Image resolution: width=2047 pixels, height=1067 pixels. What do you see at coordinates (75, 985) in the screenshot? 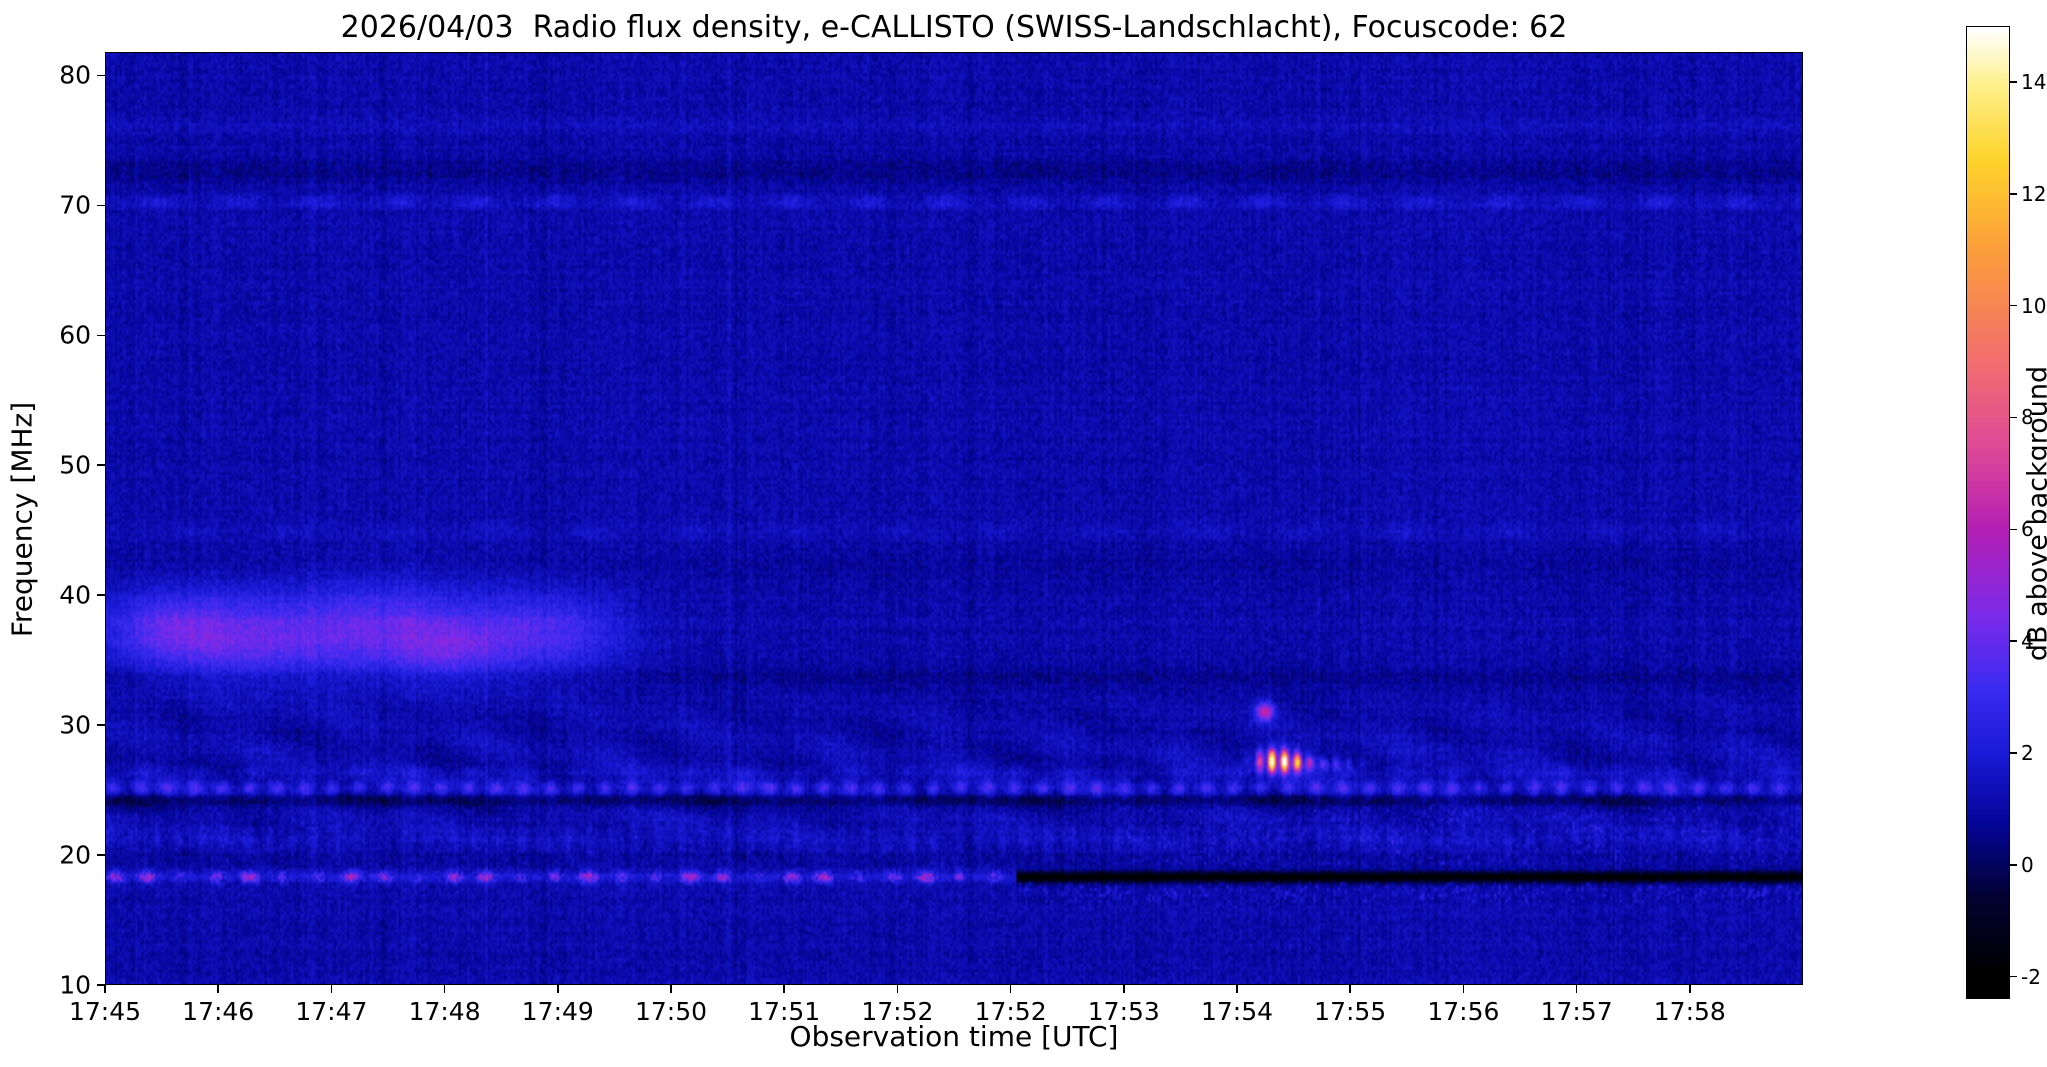
I see `y-tick-label: 10` at bounding box center [75, 985].